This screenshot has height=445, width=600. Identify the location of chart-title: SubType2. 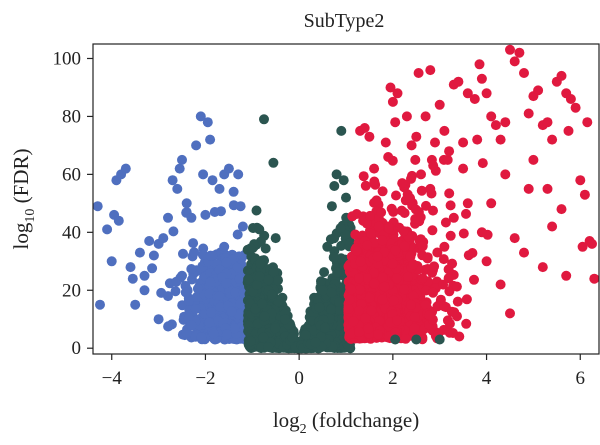
(344, 21).